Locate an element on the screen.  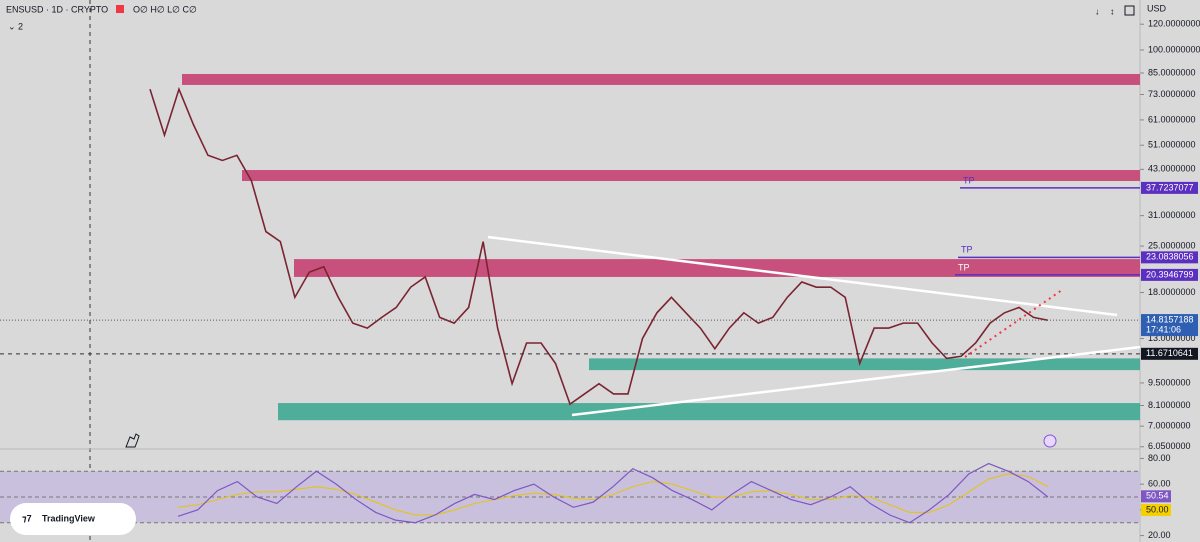
y-tick-label: 8.1000000 is located at coordinates (1169, 405).